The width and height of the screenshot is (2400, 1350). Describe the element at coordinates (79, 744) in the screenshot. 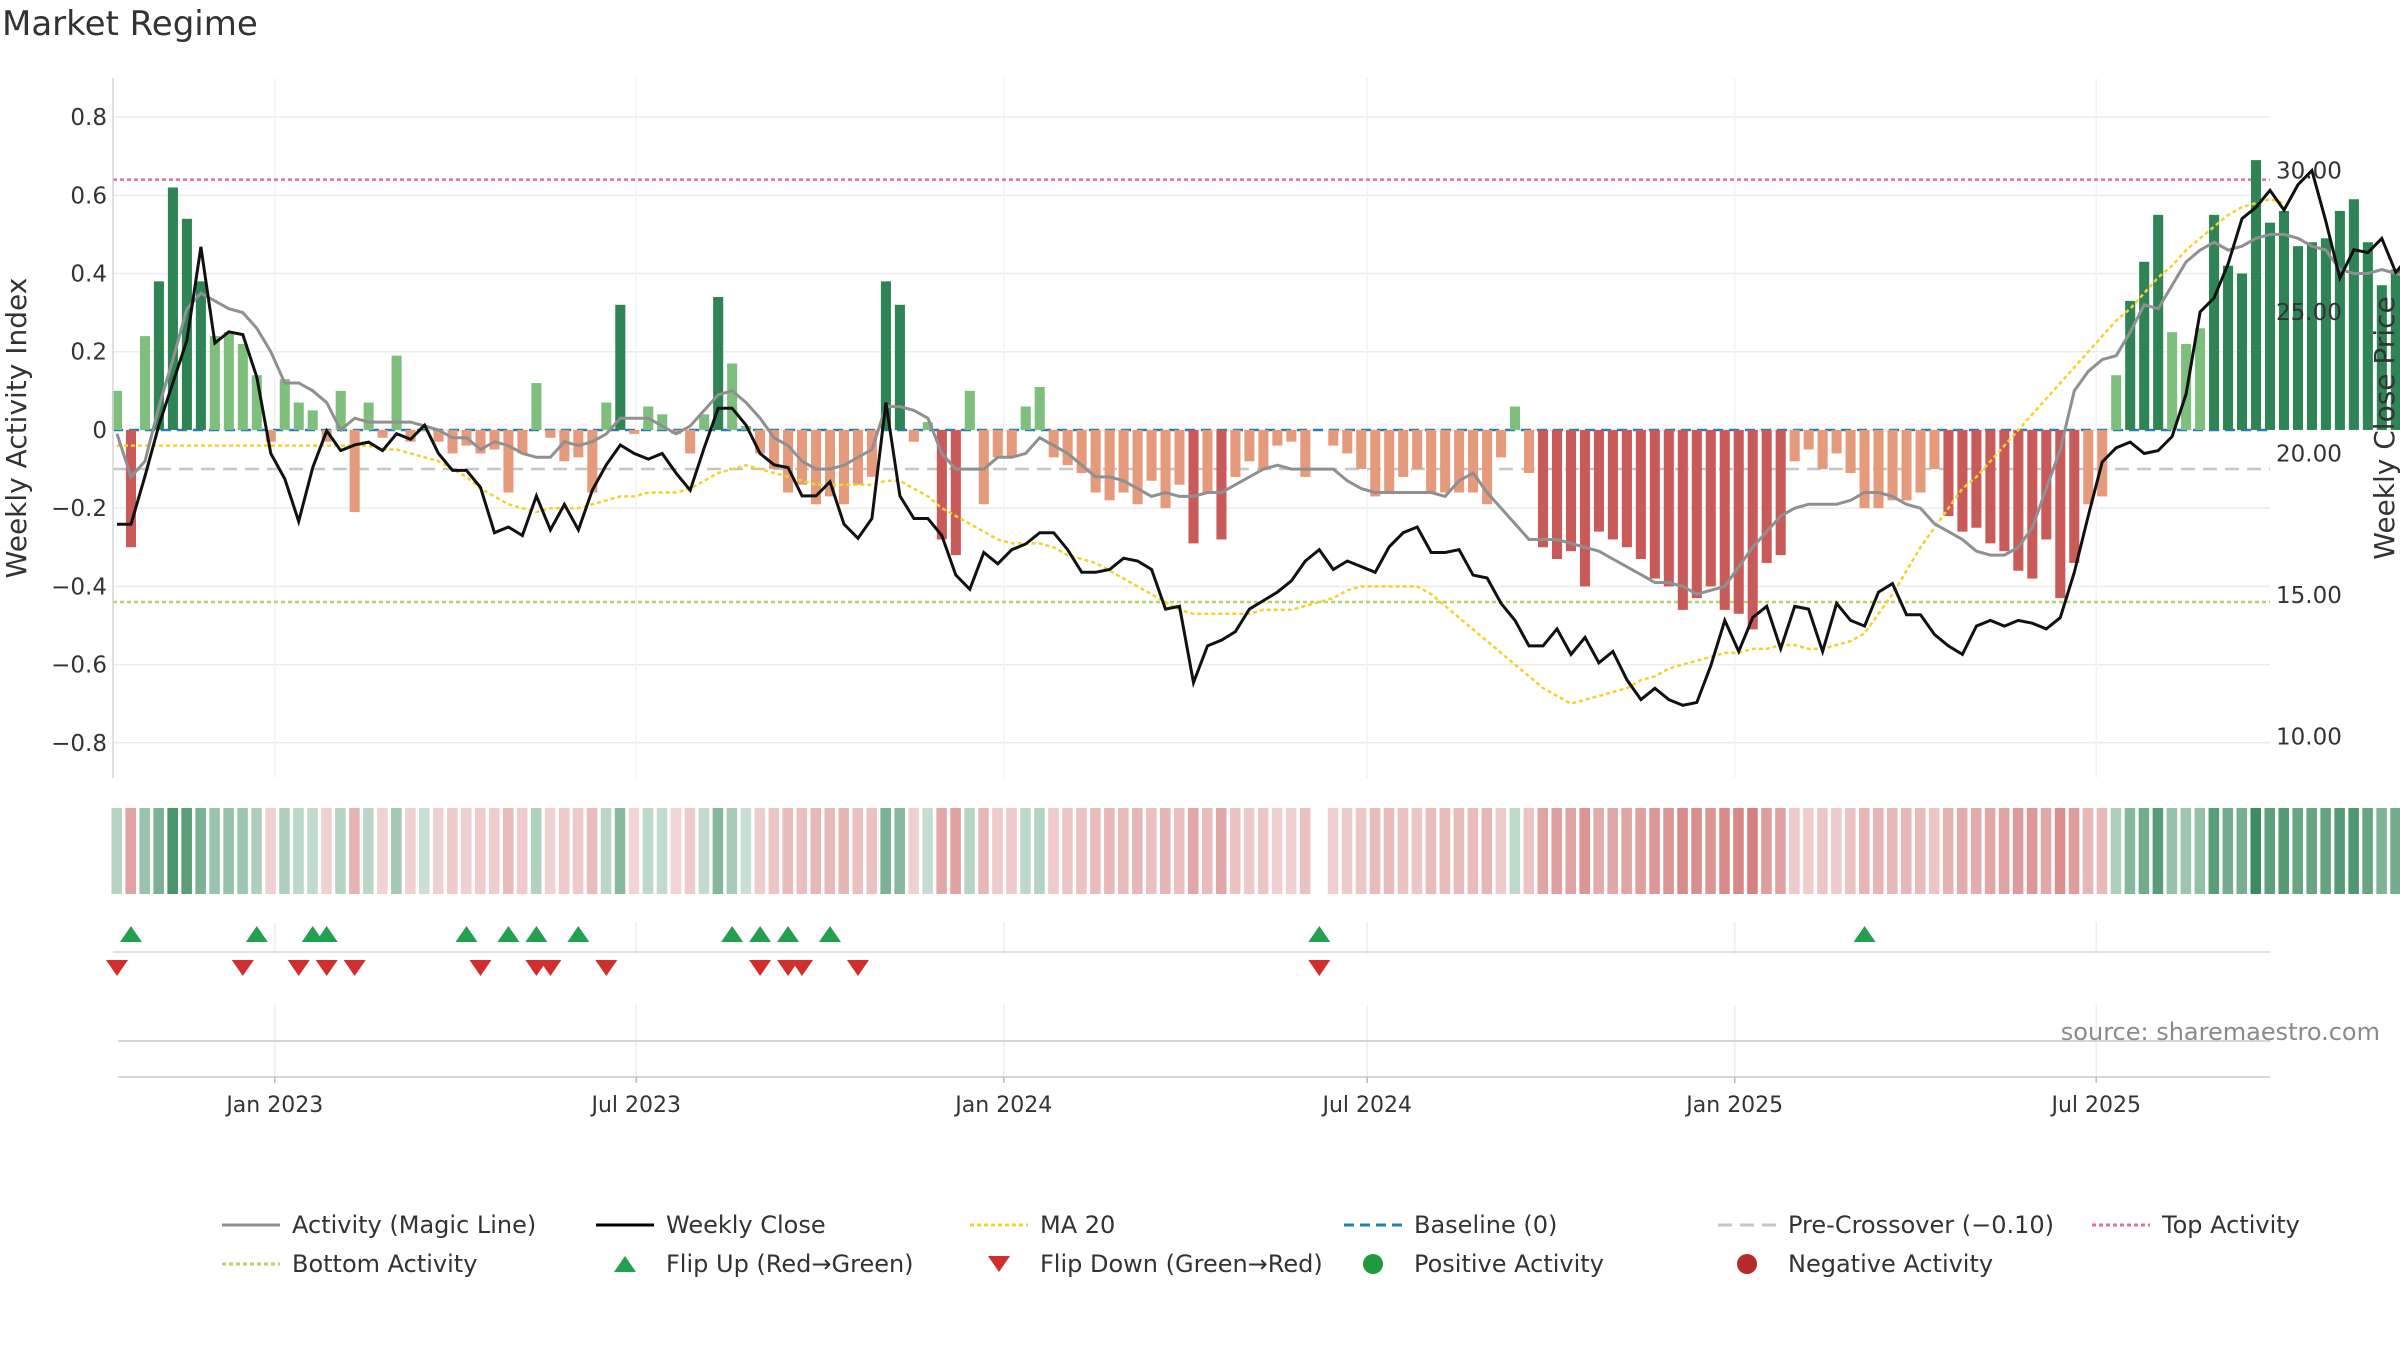

I see `y-tick-label: −0.8` at that location.